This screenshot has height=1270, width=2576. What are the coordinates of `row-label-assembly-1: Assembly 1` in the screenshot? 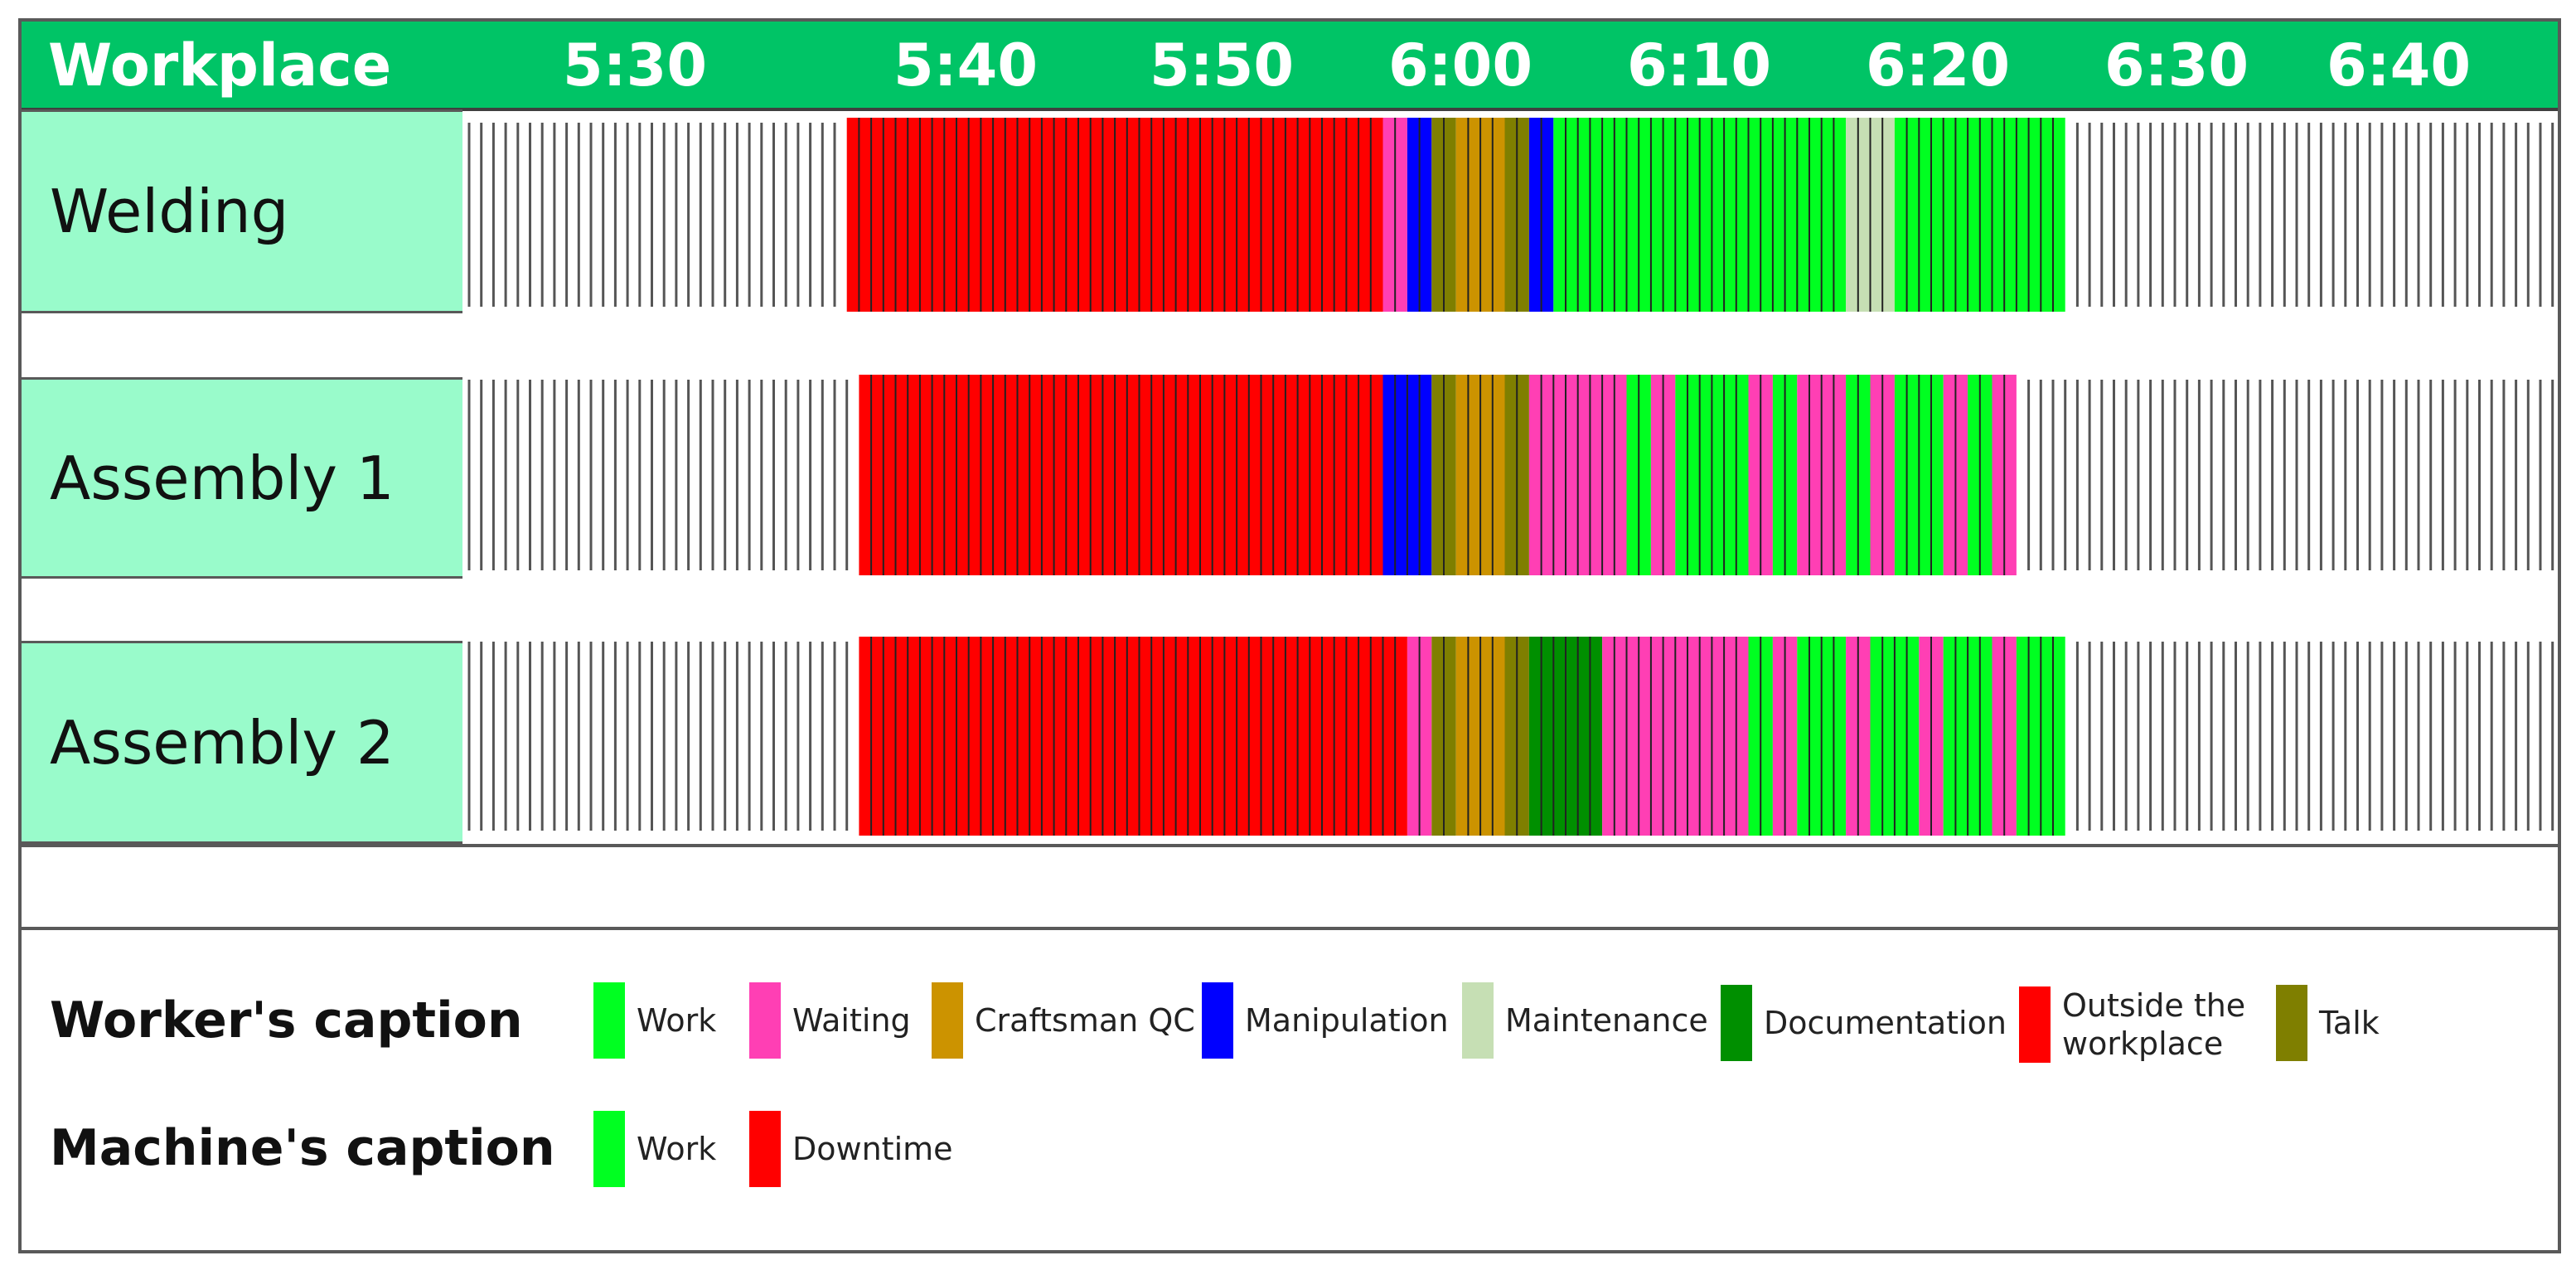 It's located at (242, 478).